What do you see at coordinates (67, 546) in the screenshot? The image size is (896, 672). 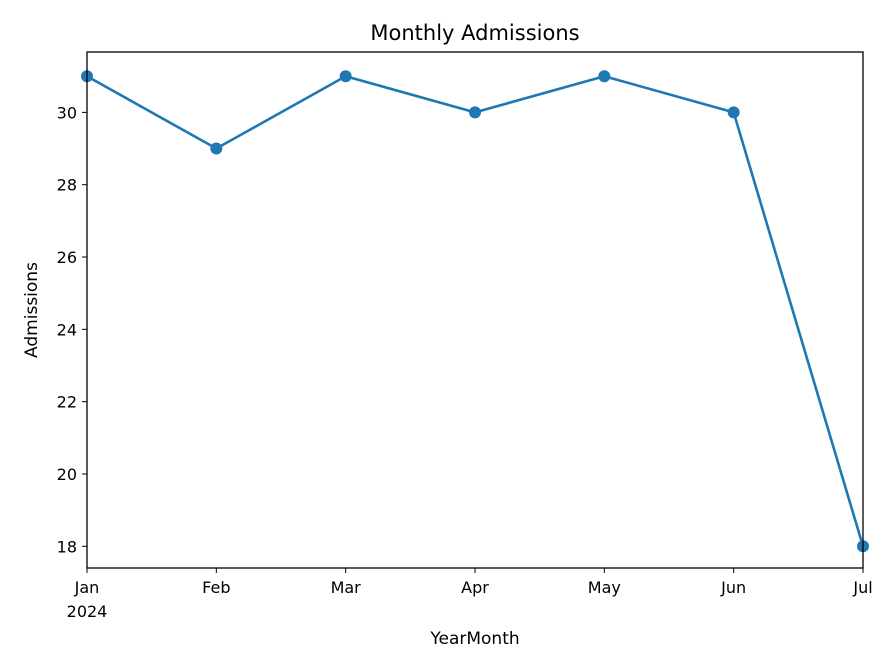 I see `y-tick-label: 18` at bounding box center [67, 546].